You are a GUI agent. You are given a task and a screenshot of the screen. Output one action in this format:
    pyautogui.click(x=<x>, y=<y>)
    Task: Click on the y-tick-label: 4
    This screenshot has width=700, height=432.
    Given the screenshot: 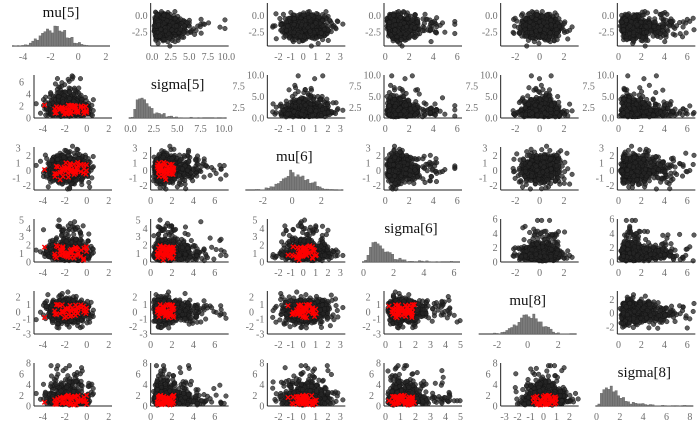 What is the action you would take?
    pyautogui.click(x=28, y=95)
    